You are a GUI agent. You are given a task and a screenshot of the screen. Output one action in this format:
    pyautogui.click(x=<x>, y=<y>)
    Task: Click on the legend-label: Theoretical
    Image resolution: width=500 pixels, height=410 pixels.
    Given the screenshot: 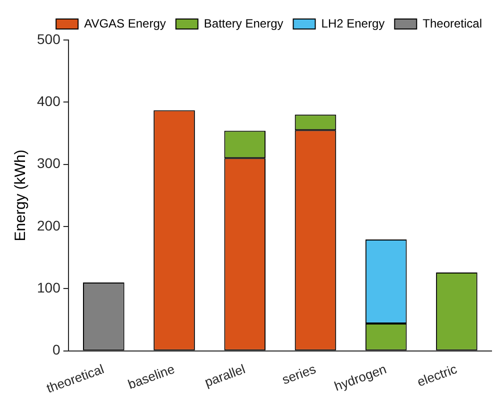 What is the action you would take?
    pyautogui.click(x=452, y=23)
    